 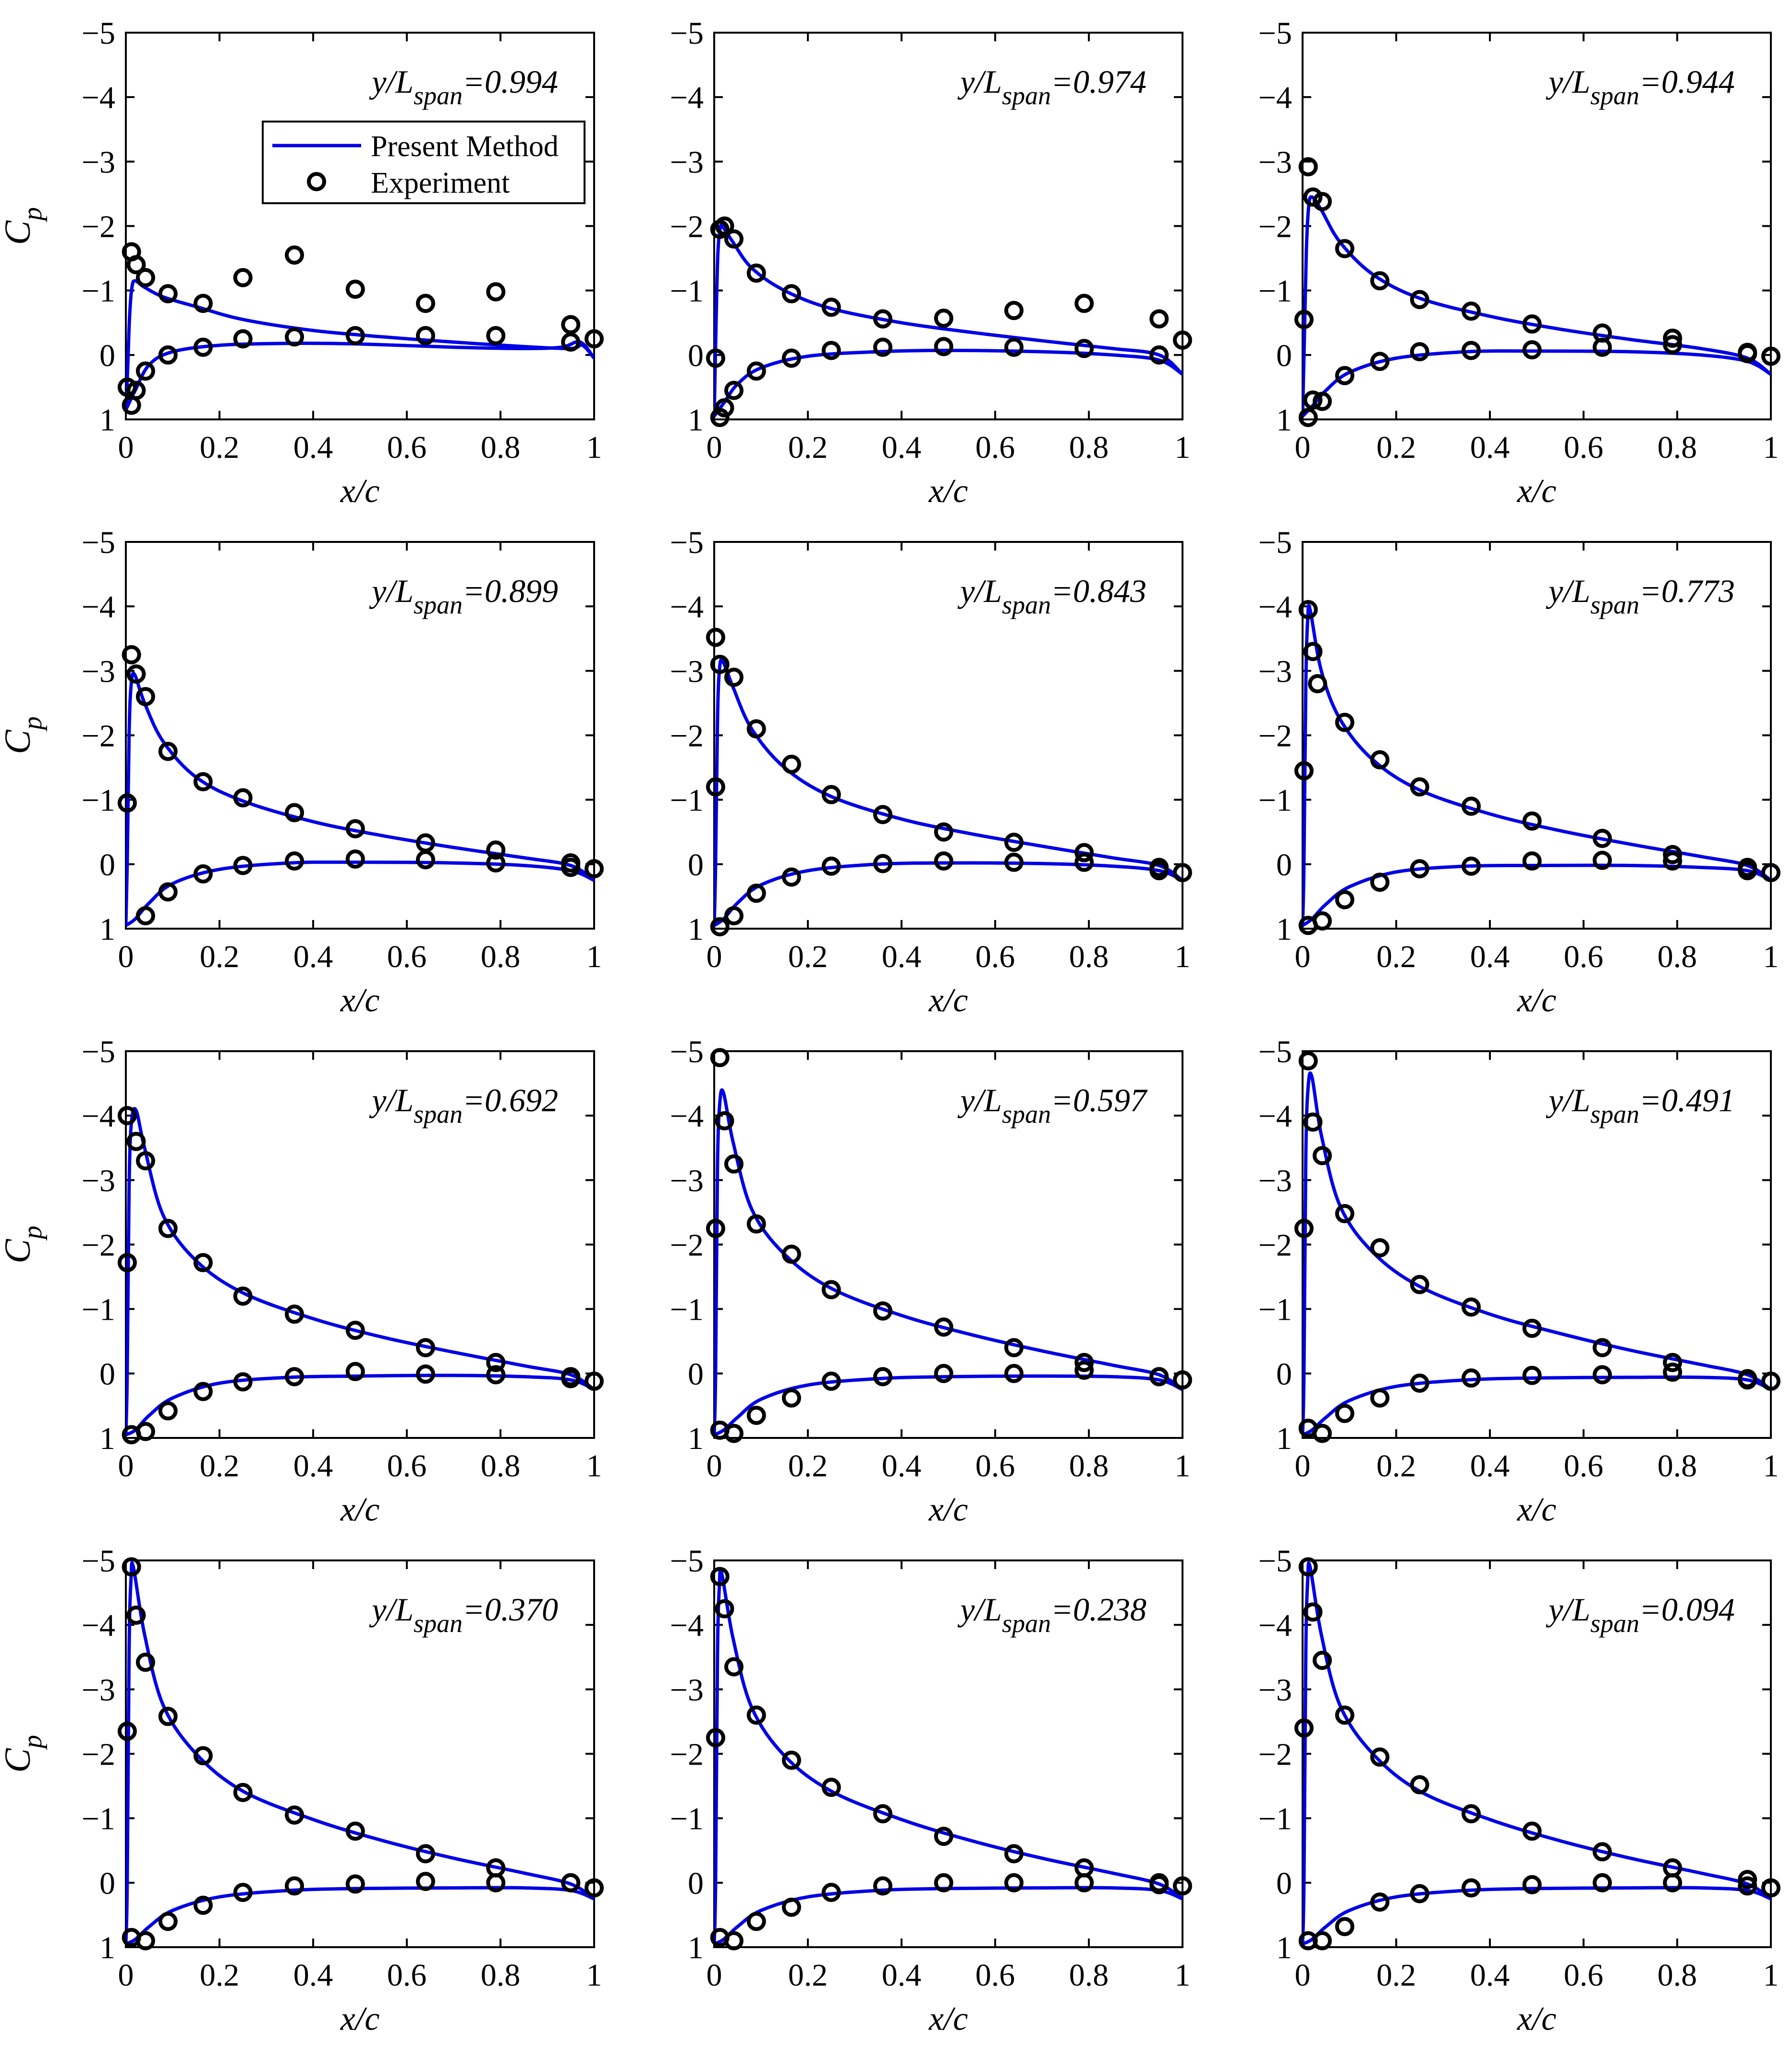 I want to click on y-tick-label: −1, so click(x=687, y=291).